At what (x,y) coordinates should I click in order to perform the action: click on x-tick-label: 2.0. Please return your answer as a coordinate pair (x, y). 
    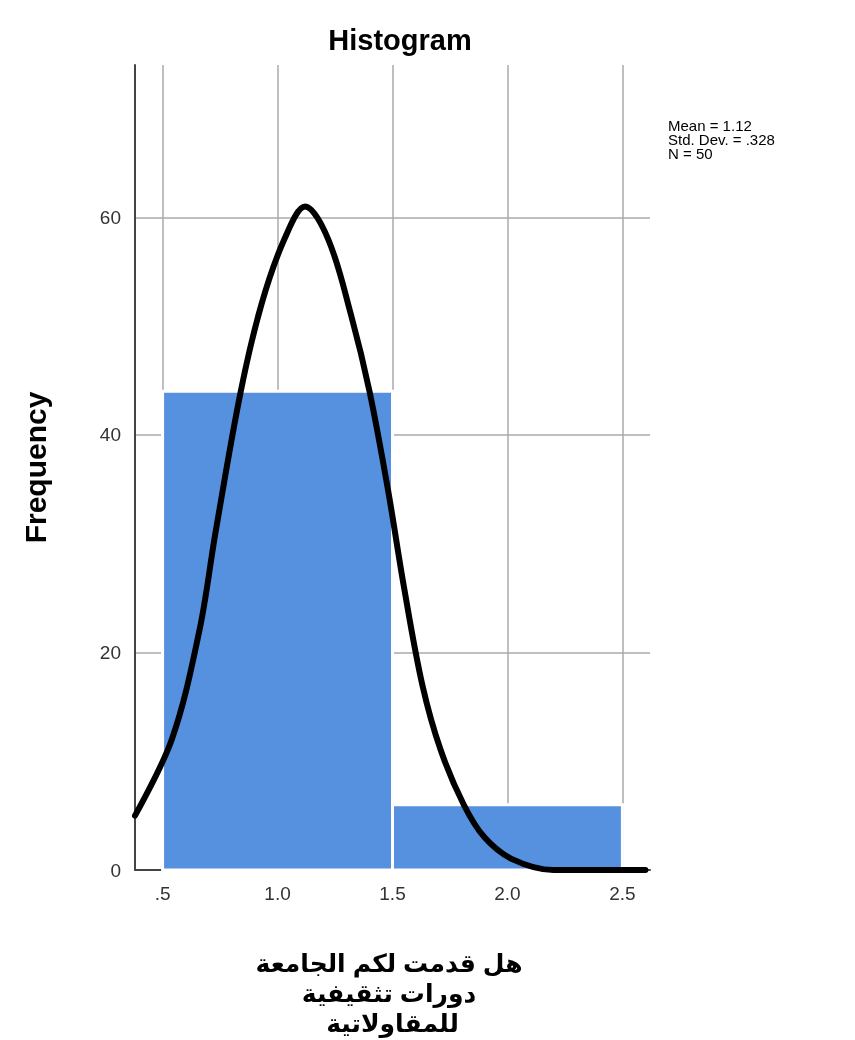
    Looking at the image, I should click on (507, 893).